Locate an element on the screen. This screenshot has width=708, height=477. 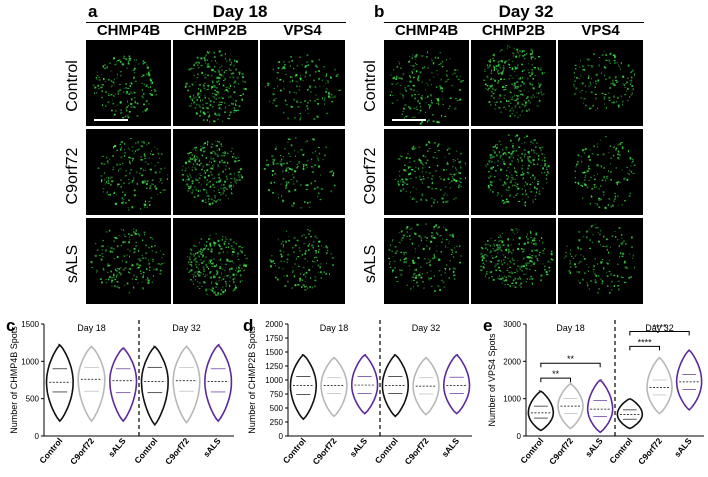
panel-b-col-chmp4b: CHMP4B is located at coordinates (426, 30).